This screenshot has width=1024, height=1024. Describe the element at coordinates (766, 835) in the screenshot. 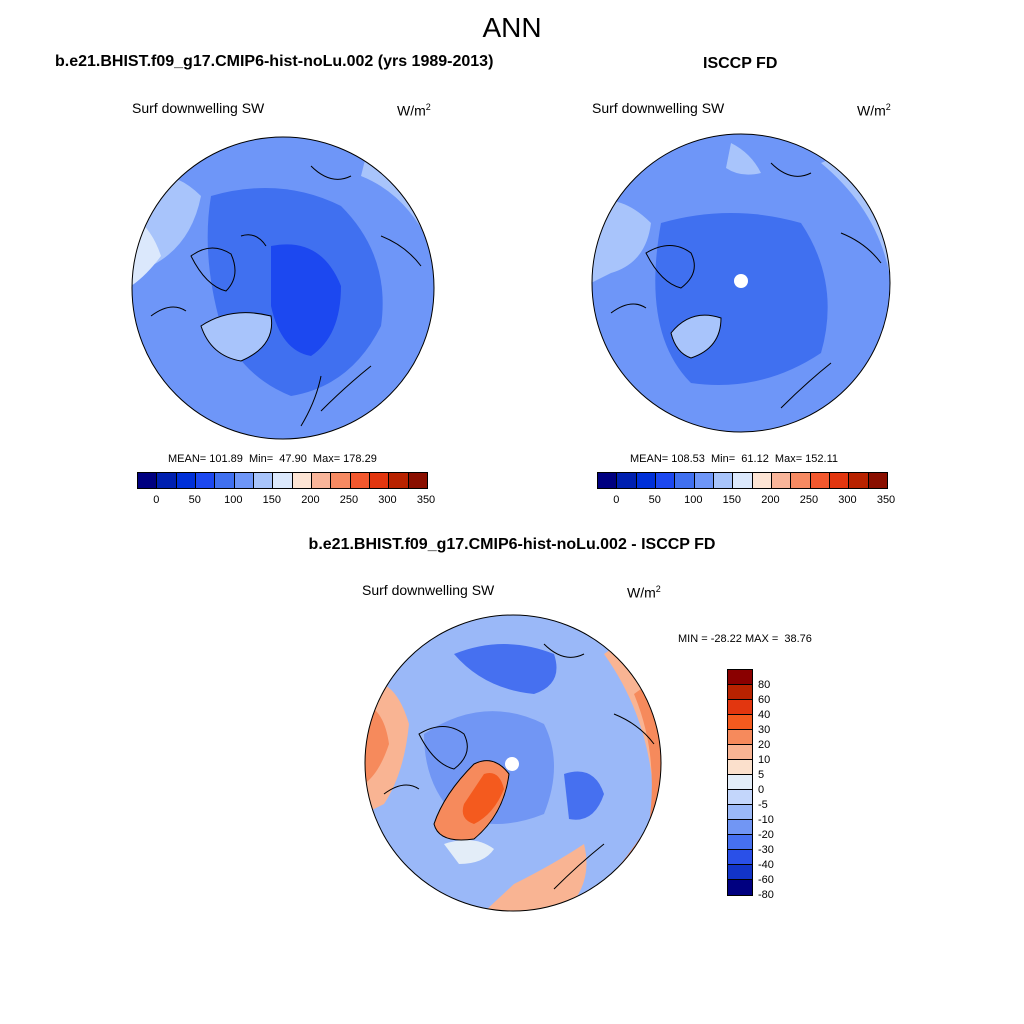

I see `colorbar-tick-label: -20` at that location.